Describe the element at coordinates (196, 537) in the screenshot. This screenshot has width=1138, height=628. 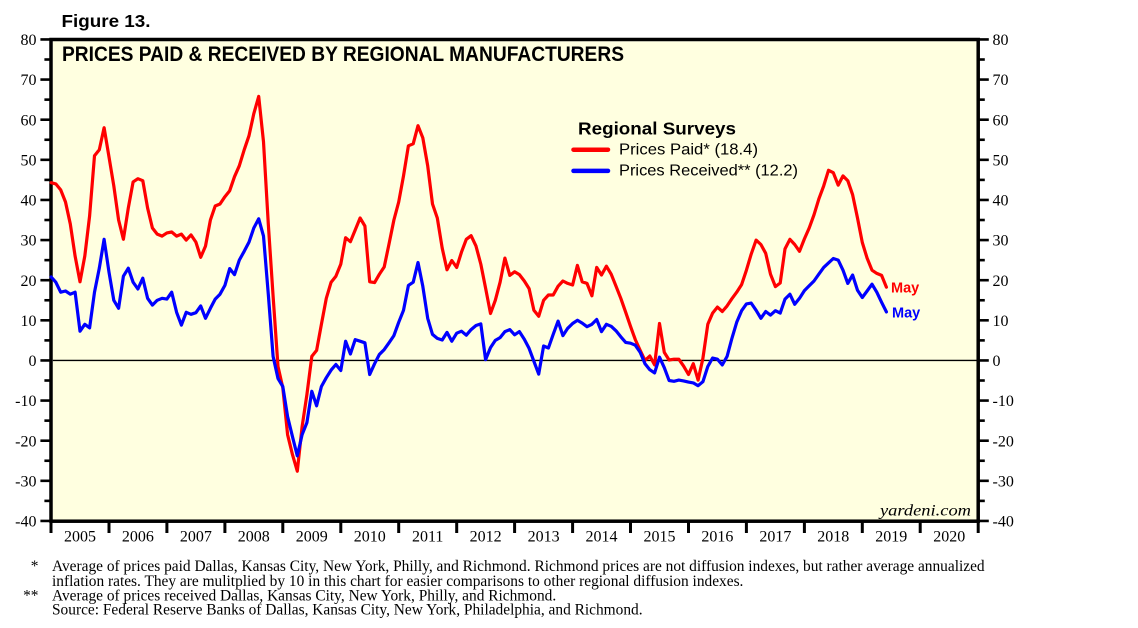
I see `svg-text: 2007` at that location.